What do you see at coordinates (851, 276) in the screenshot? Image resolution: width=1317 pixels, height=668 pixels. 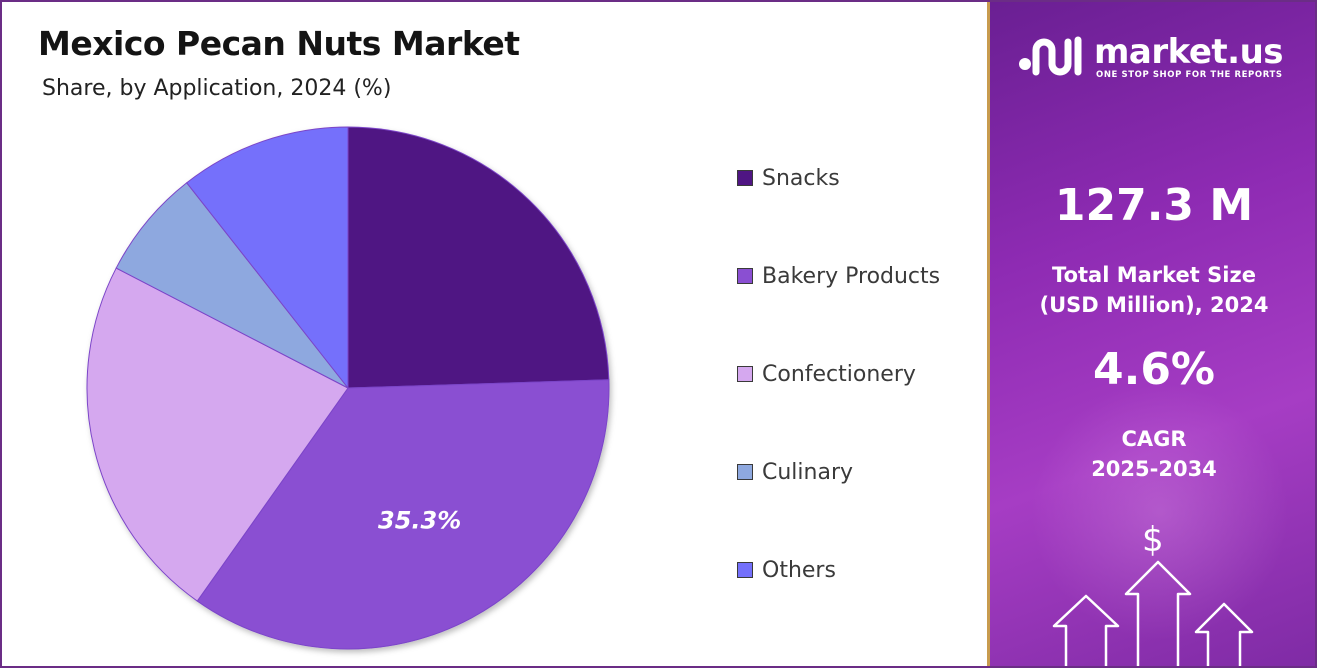 I see `legend-label: Bakery Products` at bounding box center [851, 276].